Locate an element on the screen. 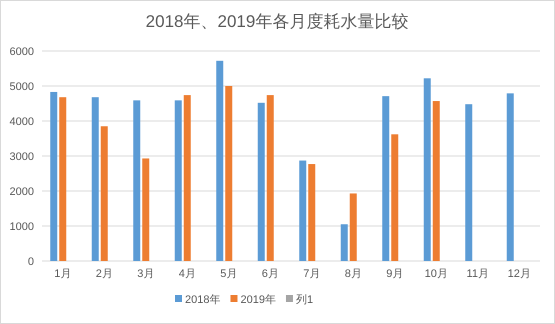 Image resolution: width=555 pixels, height=324 pixels. y-tick-label: 6000 is located at coordinates (22, 52).